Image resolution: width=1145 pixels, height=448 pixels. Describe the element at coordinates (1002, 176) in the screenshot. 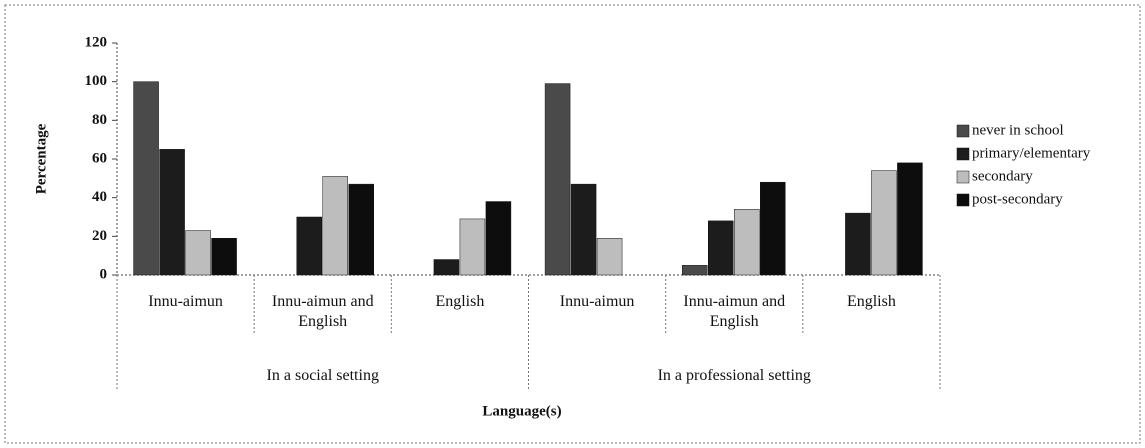

I see `legend-label: secondary` at that location.